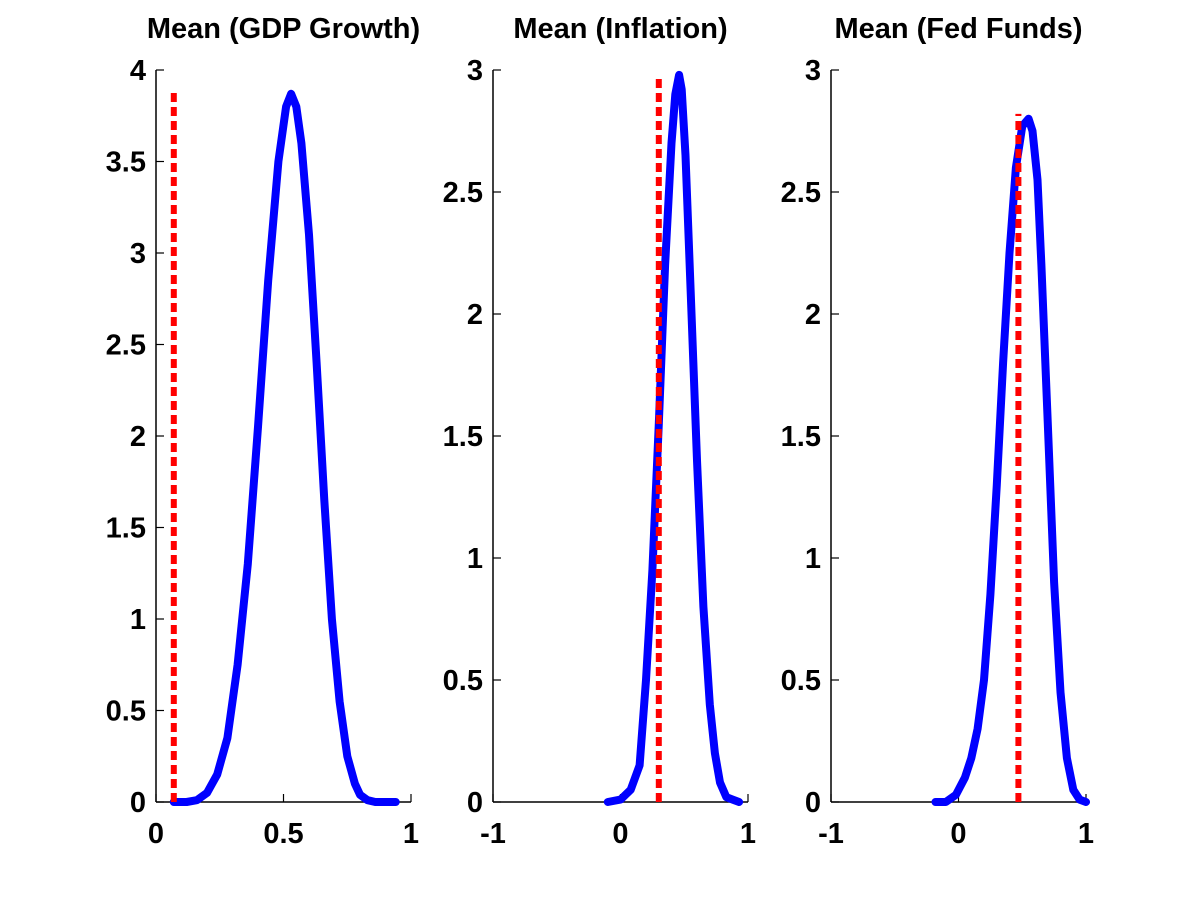 This screenshot has width=1200, height=901. Describe the element at coordinates (126, 163) in the screenshot. I see `y-tick-label: 3.5` at that location.